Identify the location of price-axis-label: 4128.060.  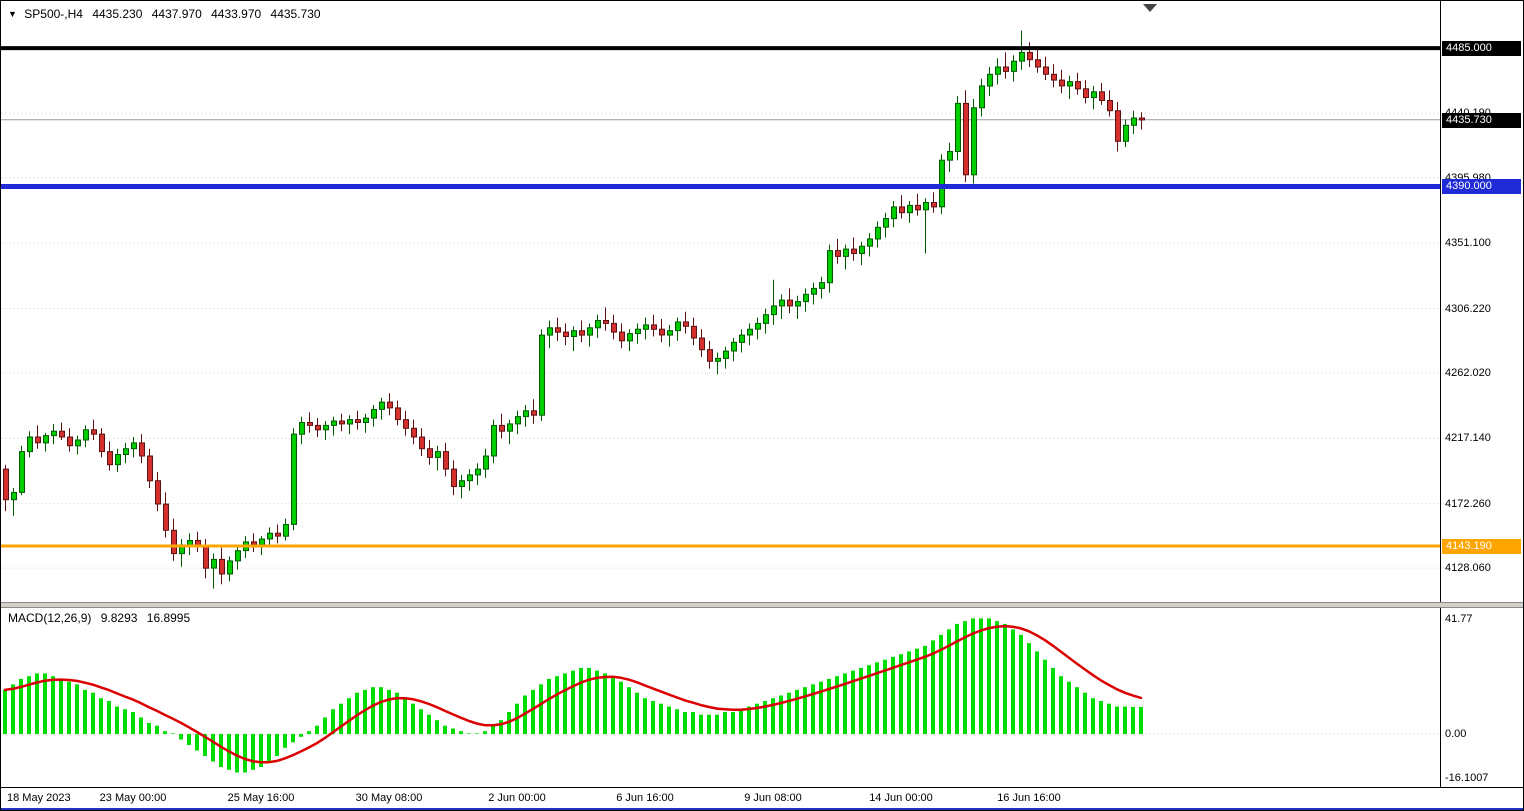
(1468, 568).